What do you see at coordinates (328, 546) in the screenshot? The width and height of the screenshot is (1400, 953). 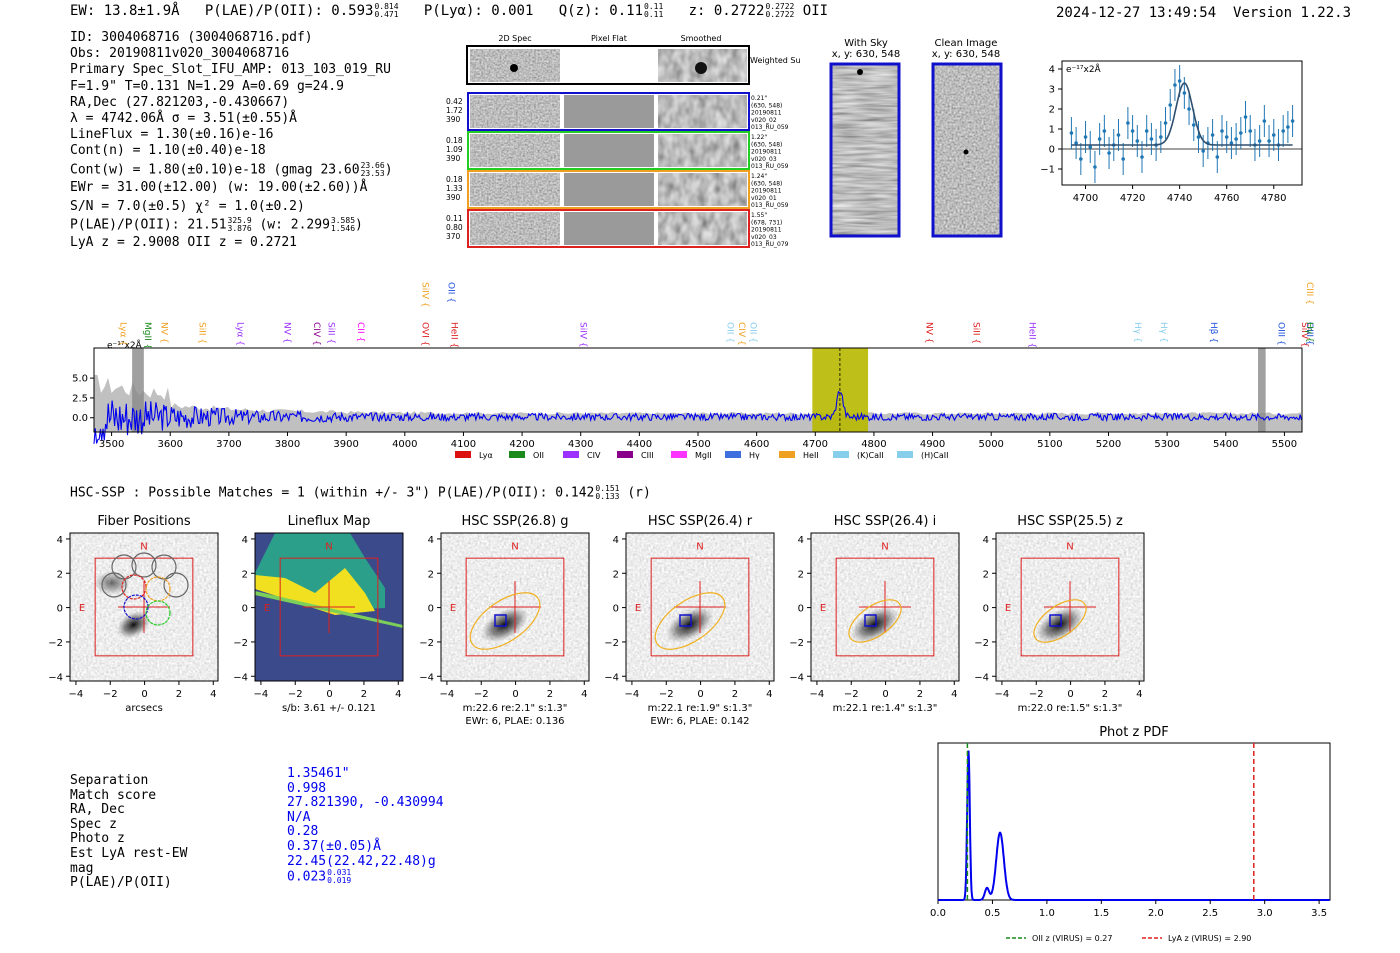 I see `hsc-north-label: N` at bounding box center [328, 546].